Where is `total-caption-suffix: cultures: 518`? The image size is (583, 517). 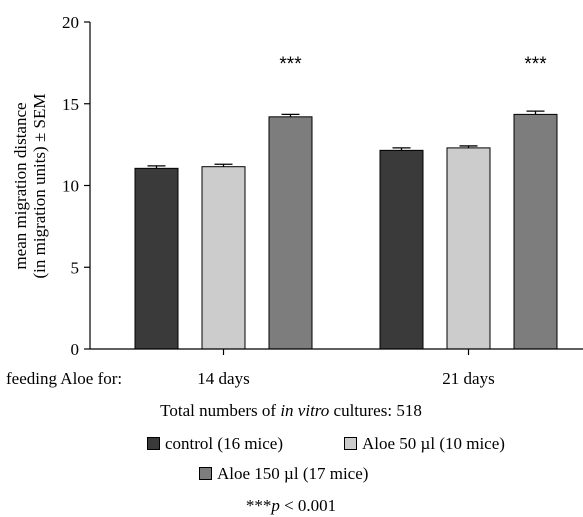
total-caption-suffix: cultures: 518 is located at coordinates (375, 410).